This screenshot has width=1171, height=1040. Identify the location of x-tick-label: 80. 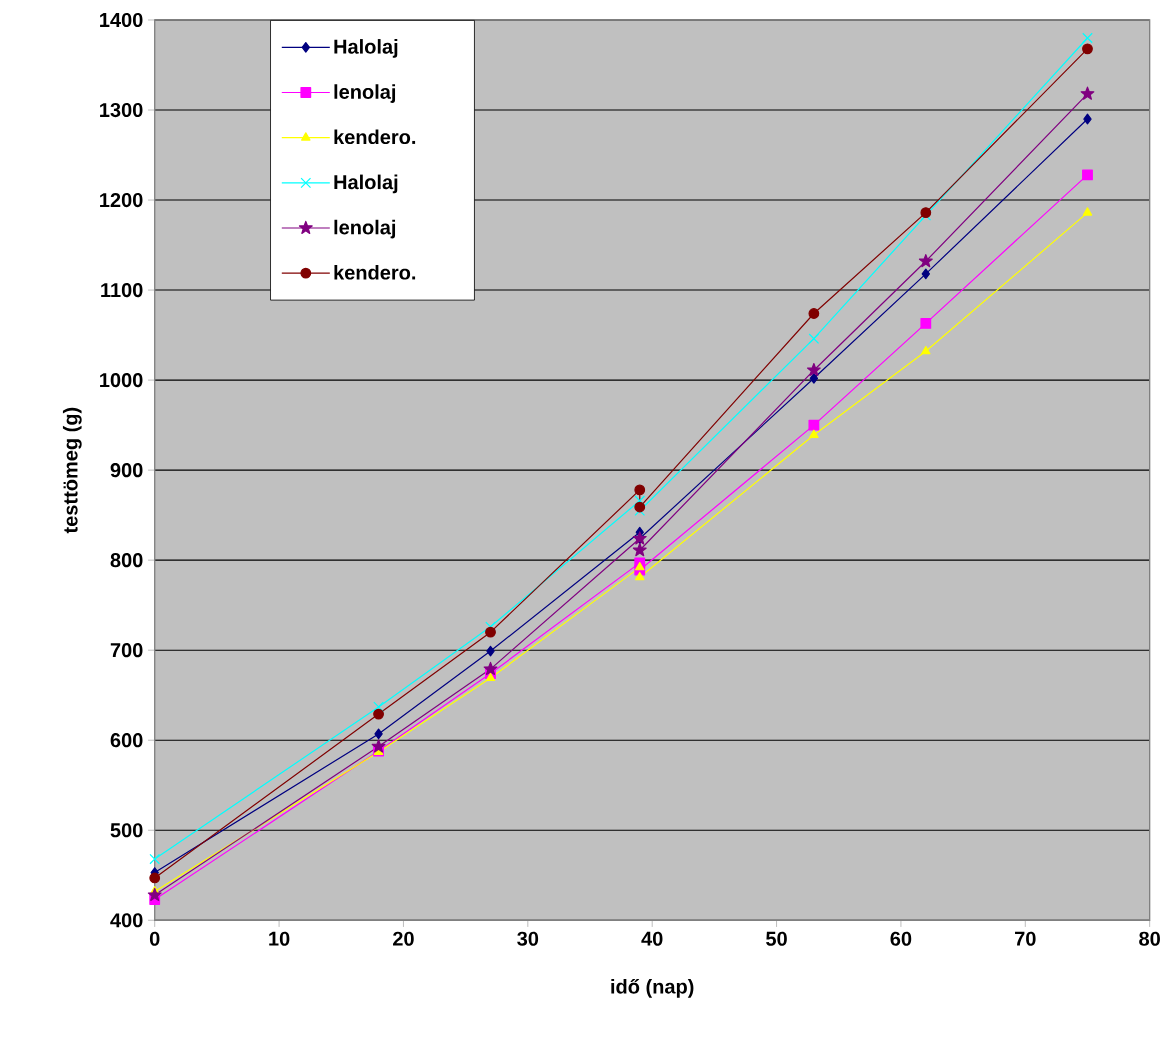
(1149, 938).